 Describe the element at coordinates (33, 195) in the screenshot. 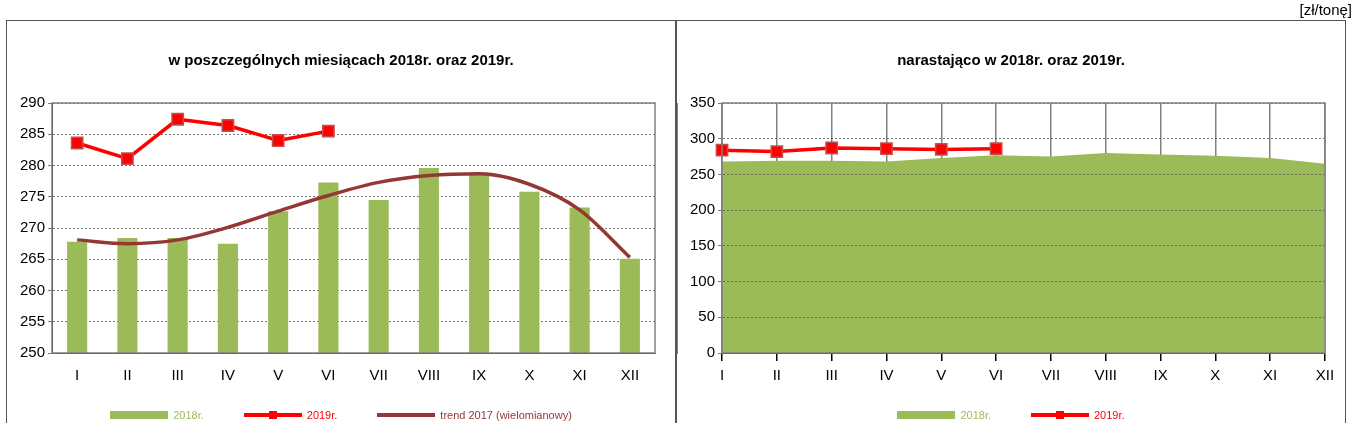

I see `y-tick-label: 275` at that location.